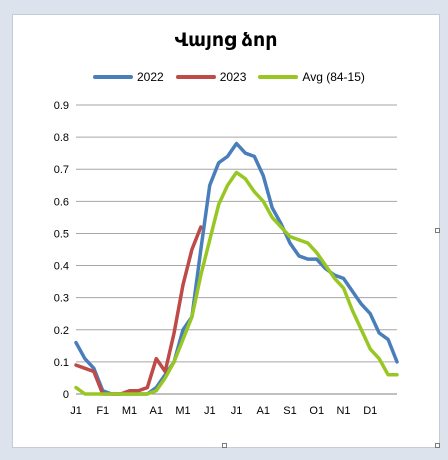 The image size is (448, 460). What do you see at coordinates (278, 77) in the screenshot?
I see `legend-swatch-avg` at bounding box center [278, 77].